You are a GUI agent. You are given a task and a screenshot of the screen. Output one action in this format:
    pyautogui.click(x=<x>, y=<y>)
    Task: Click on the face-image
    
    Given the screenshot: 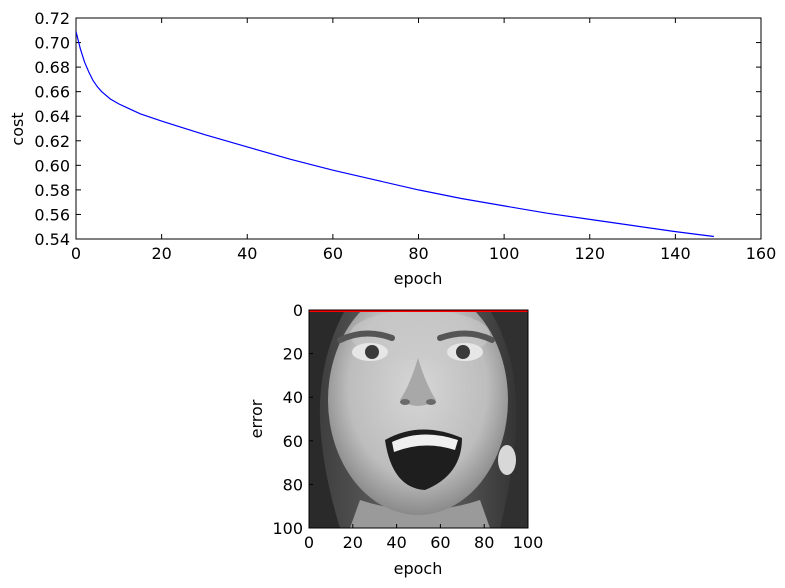 What is the action you would take?
    pyautogui.click(x=418, y=419)
    